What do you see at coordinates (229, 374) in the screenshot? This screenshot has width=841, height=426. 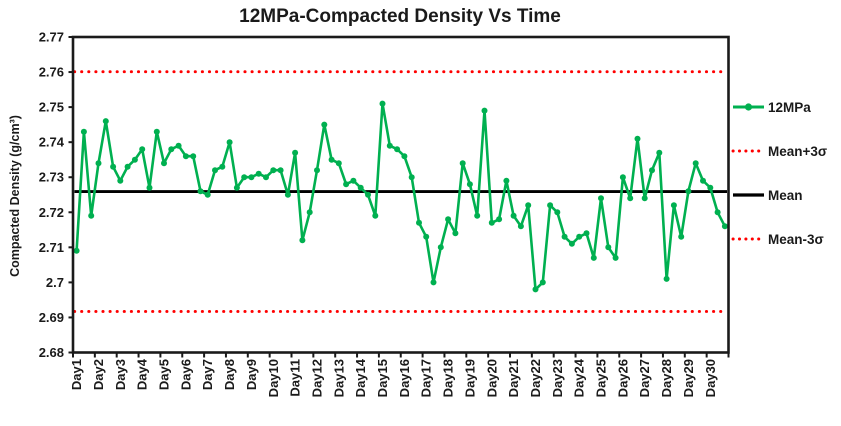 I see `x-tick-label: Day8` at bounding box center [229, 374].